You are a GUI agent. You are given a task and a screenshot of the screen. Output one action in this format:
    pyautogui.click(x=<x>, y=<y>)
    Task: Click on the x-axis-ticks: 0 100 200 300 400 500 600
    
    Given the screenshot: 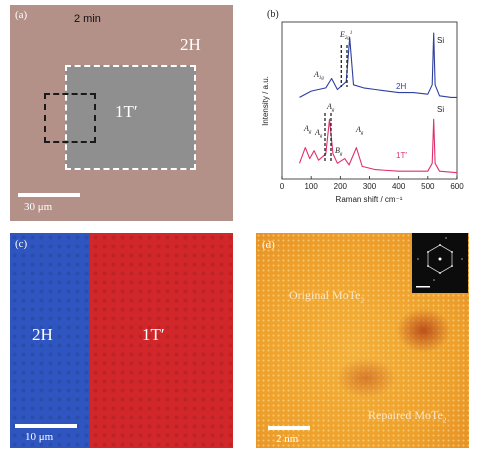 What is the action you would take?
    pyautogui.click(x=372, y=183)
    